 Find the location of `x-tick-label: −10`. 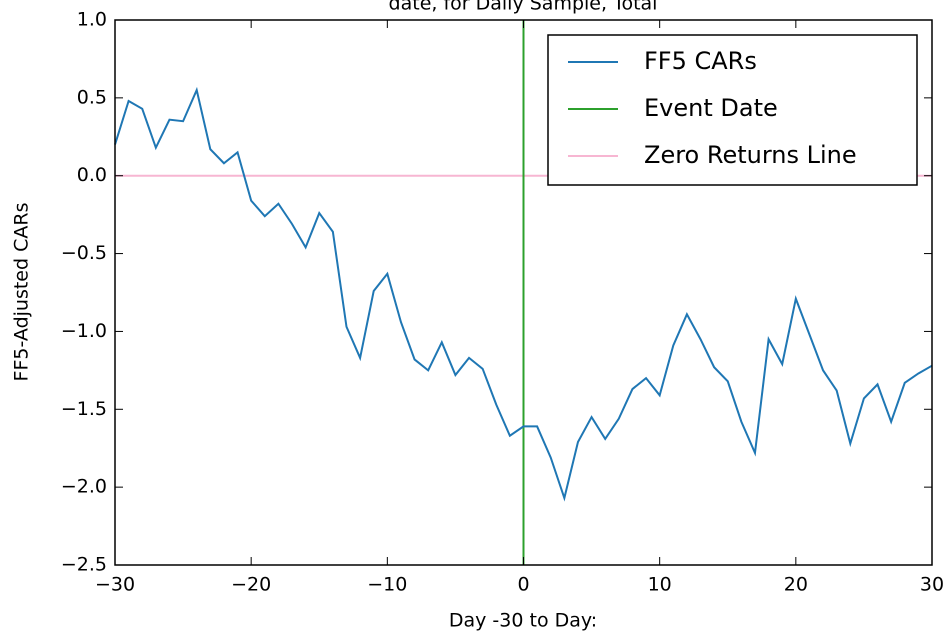

x-tick-label: −10 is located at coordinates (387, 585).